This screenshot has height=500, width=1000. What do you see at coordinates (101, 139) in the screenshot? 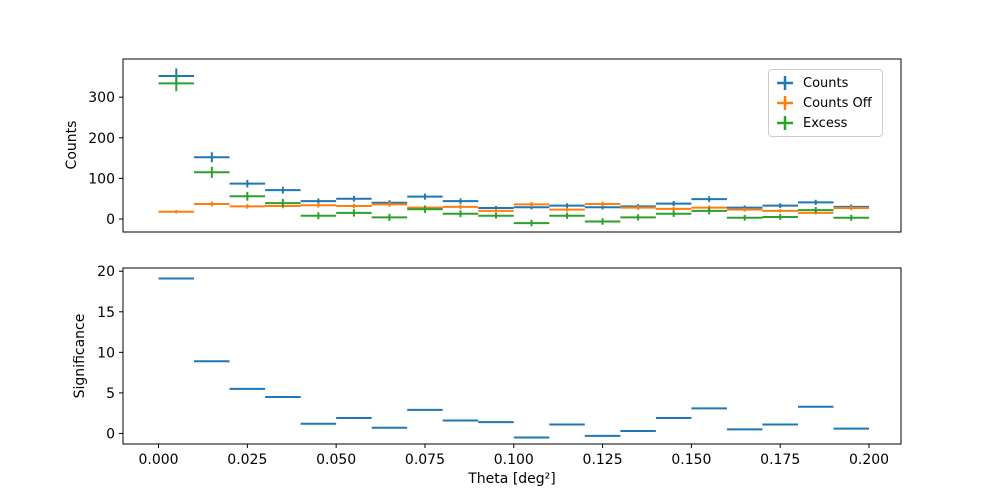
I see `top-y-tick-label: 200` at bounding box center [101, 139].